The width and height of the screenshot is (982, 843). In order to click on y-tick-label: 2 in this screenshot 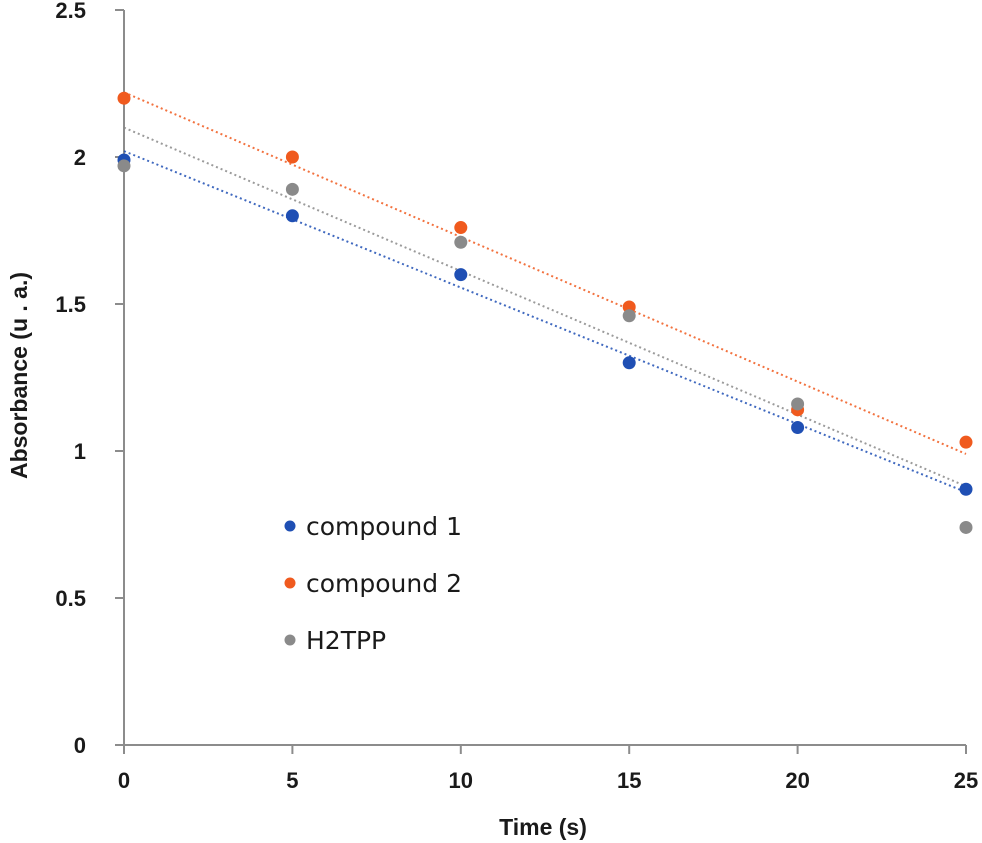, I will do `click(80, 157)`.